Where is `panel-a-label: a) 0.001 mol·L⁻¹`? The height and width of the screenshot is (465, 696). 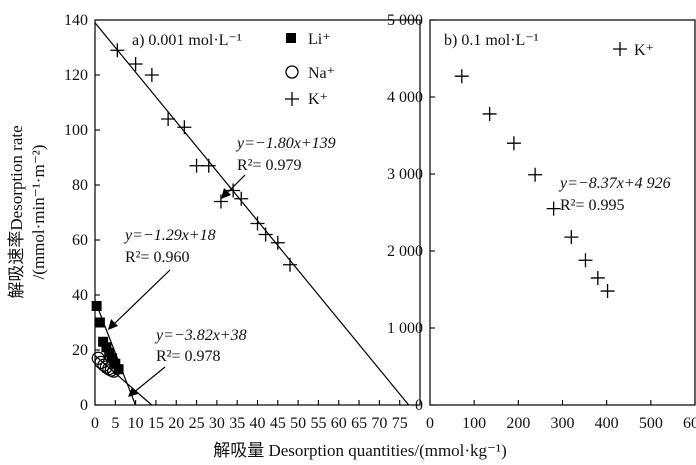 panel-a-label: a) 0.001 mol·L⁻¹ is located at coordinates (187, 40).